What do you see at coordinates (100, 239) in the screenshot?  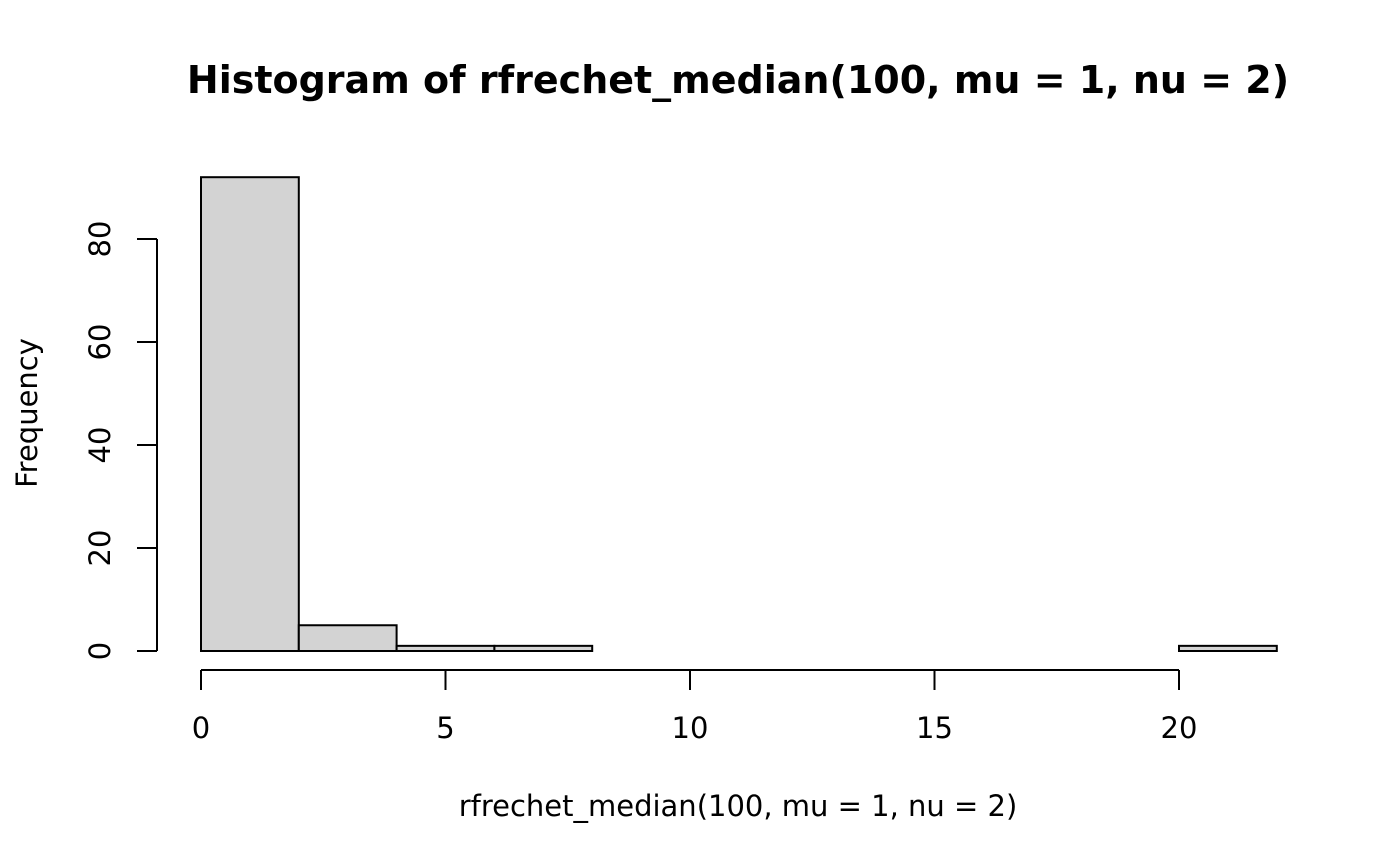 I see `y-tick-label: 80` at bounding box center [100, 239].